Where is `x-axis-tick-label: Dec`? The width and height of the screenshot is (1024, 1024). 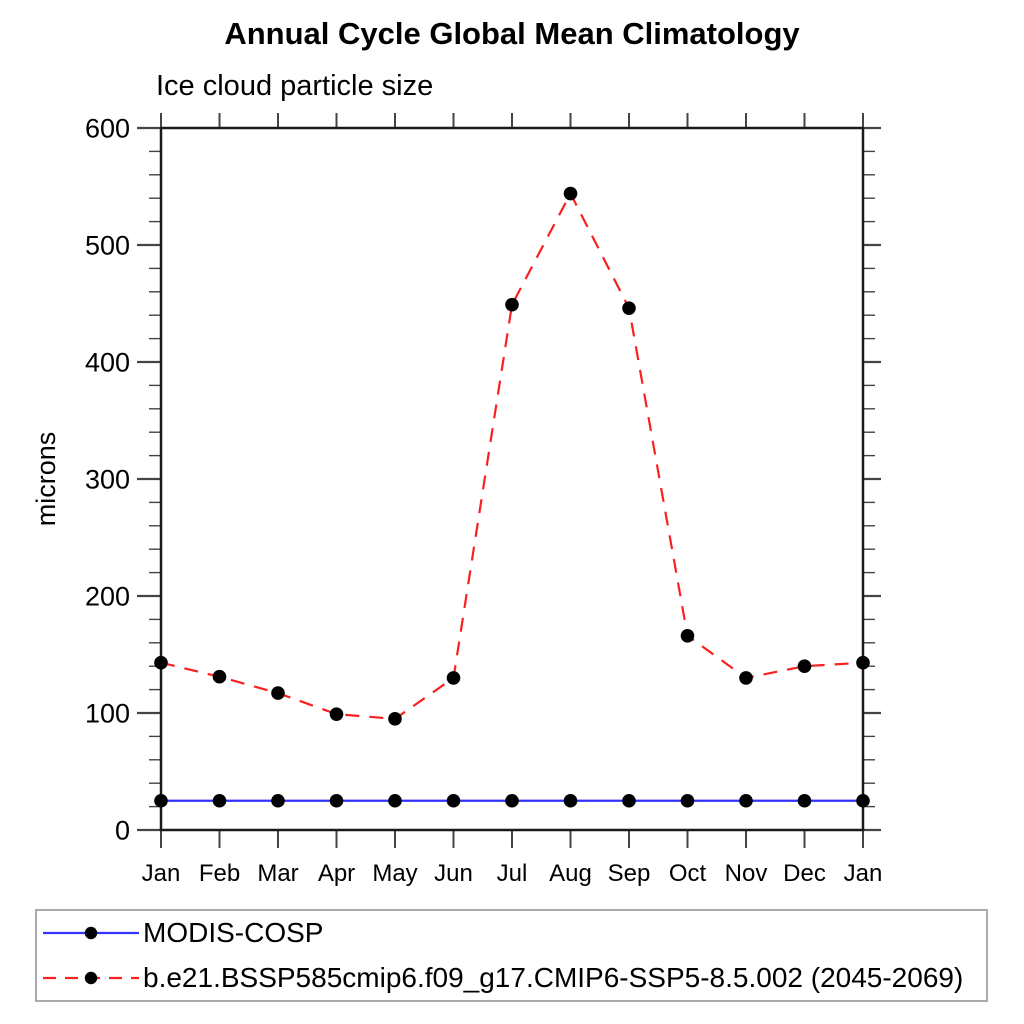
x-axis-tick-label: Dec is located at coordinates (804, 873).